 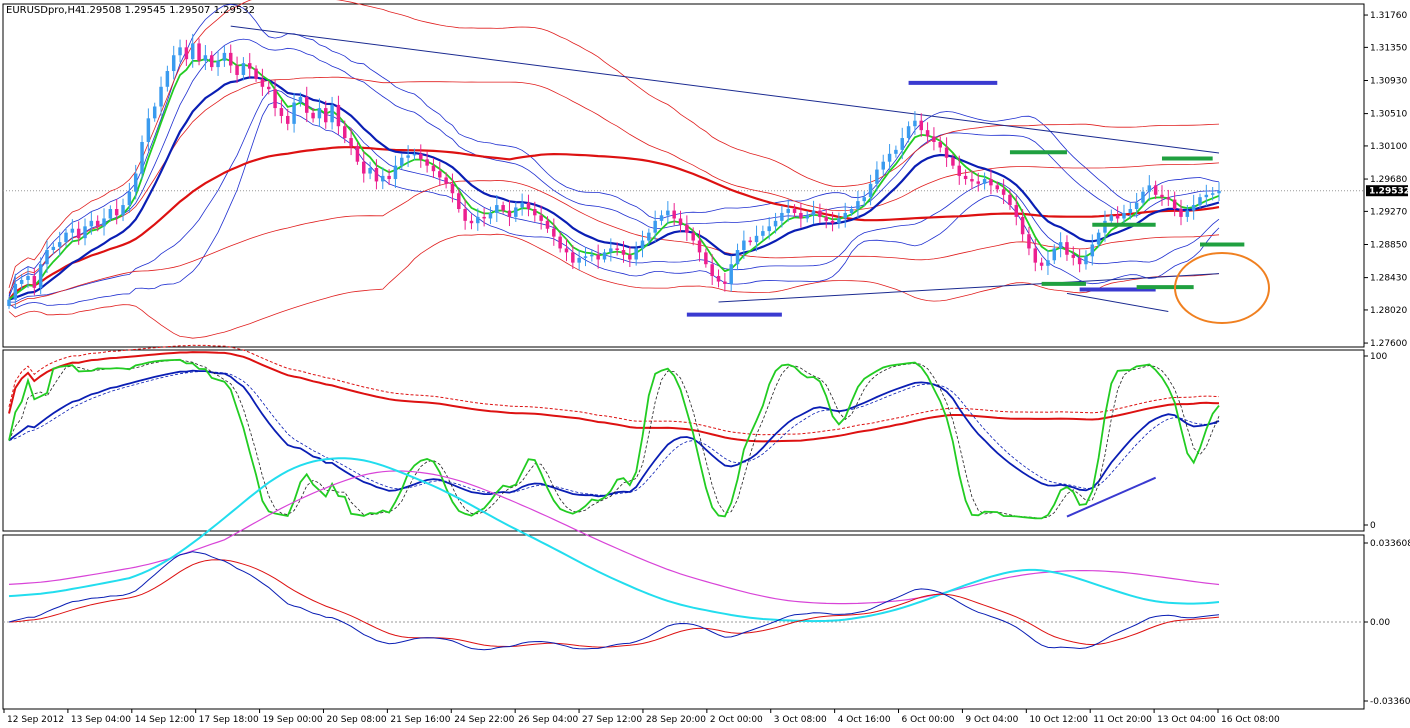 What do you see at coordinates (864, 720) in the screenshot?
I see `time-tick-label: 4 Oct 16:00` at bounding box center [864, 720].